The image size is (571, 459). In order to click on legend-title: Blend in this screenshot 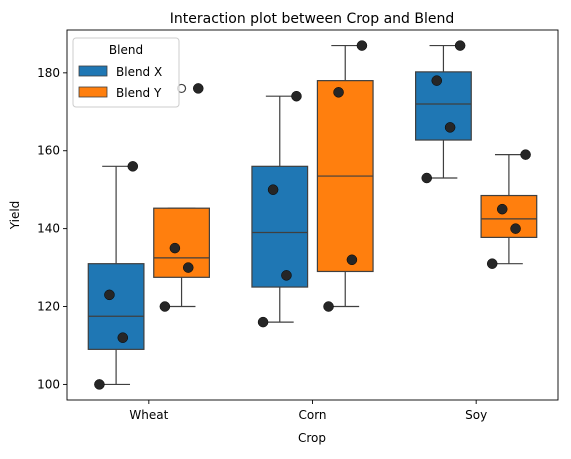, I will do `click(126, 50)`.